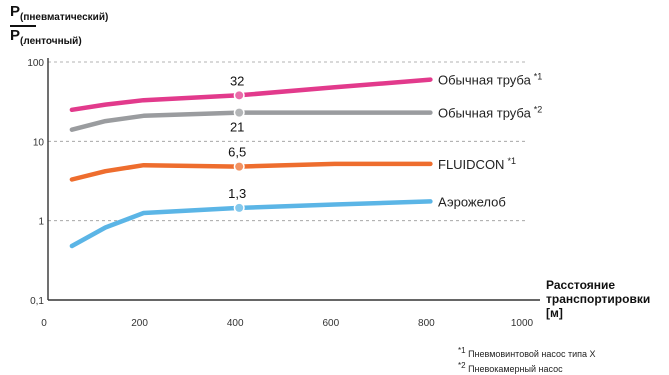 The height and width of the screenshot is (375, 669). I want to click on x-axis-title-line1: Расстояние, so click(598, 285).